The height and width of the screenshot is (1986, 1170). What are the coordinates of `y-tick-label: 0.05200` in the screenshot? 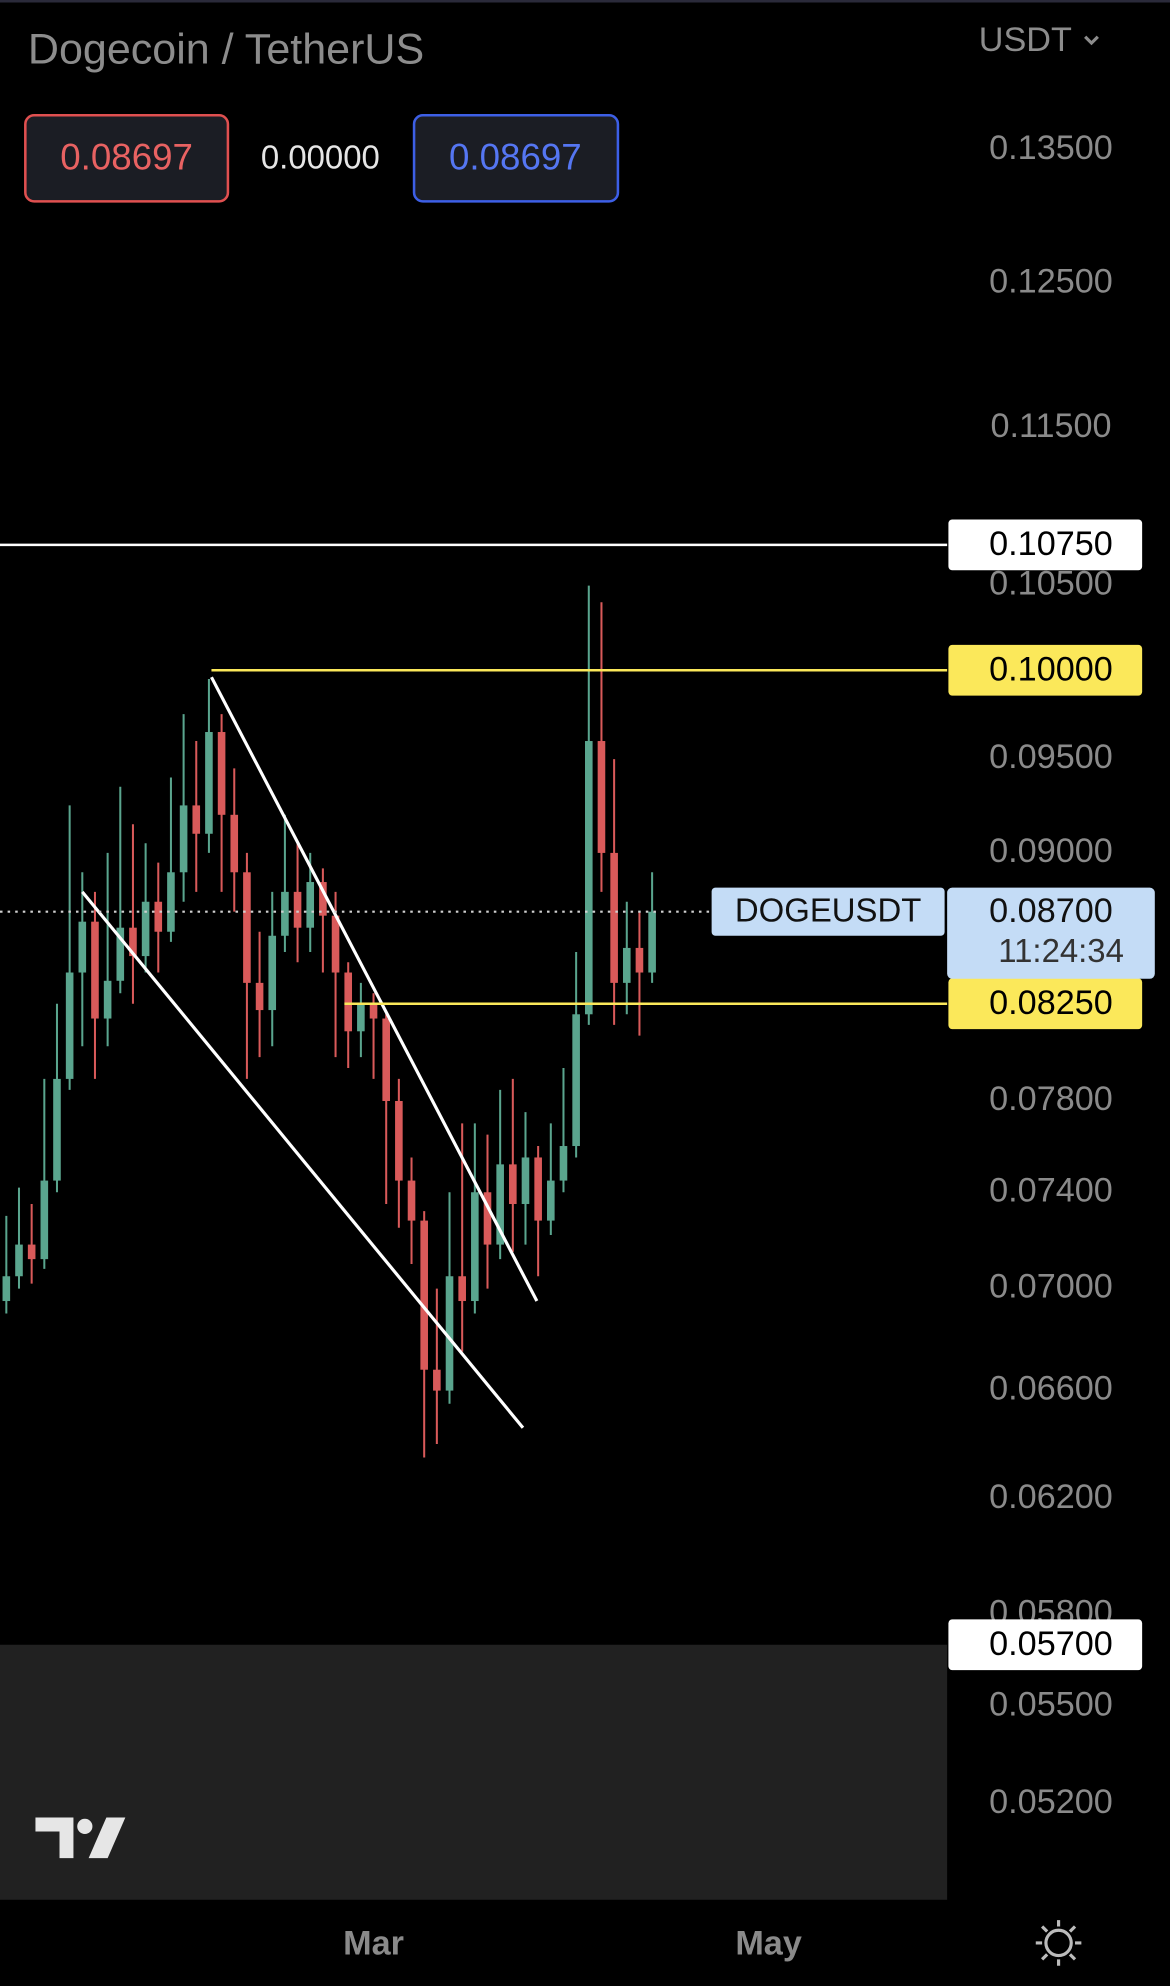 It's located at (1051, 1802).